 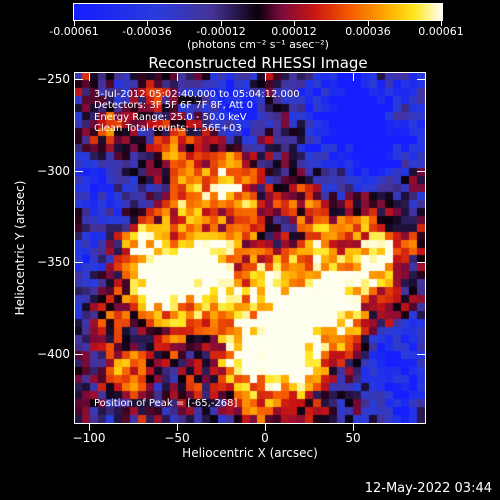 What do you see at coordinates (74, 31) in the screenshot?
I see `colorbar-tick-label: -0.00061` at bounding box center [74, 31].